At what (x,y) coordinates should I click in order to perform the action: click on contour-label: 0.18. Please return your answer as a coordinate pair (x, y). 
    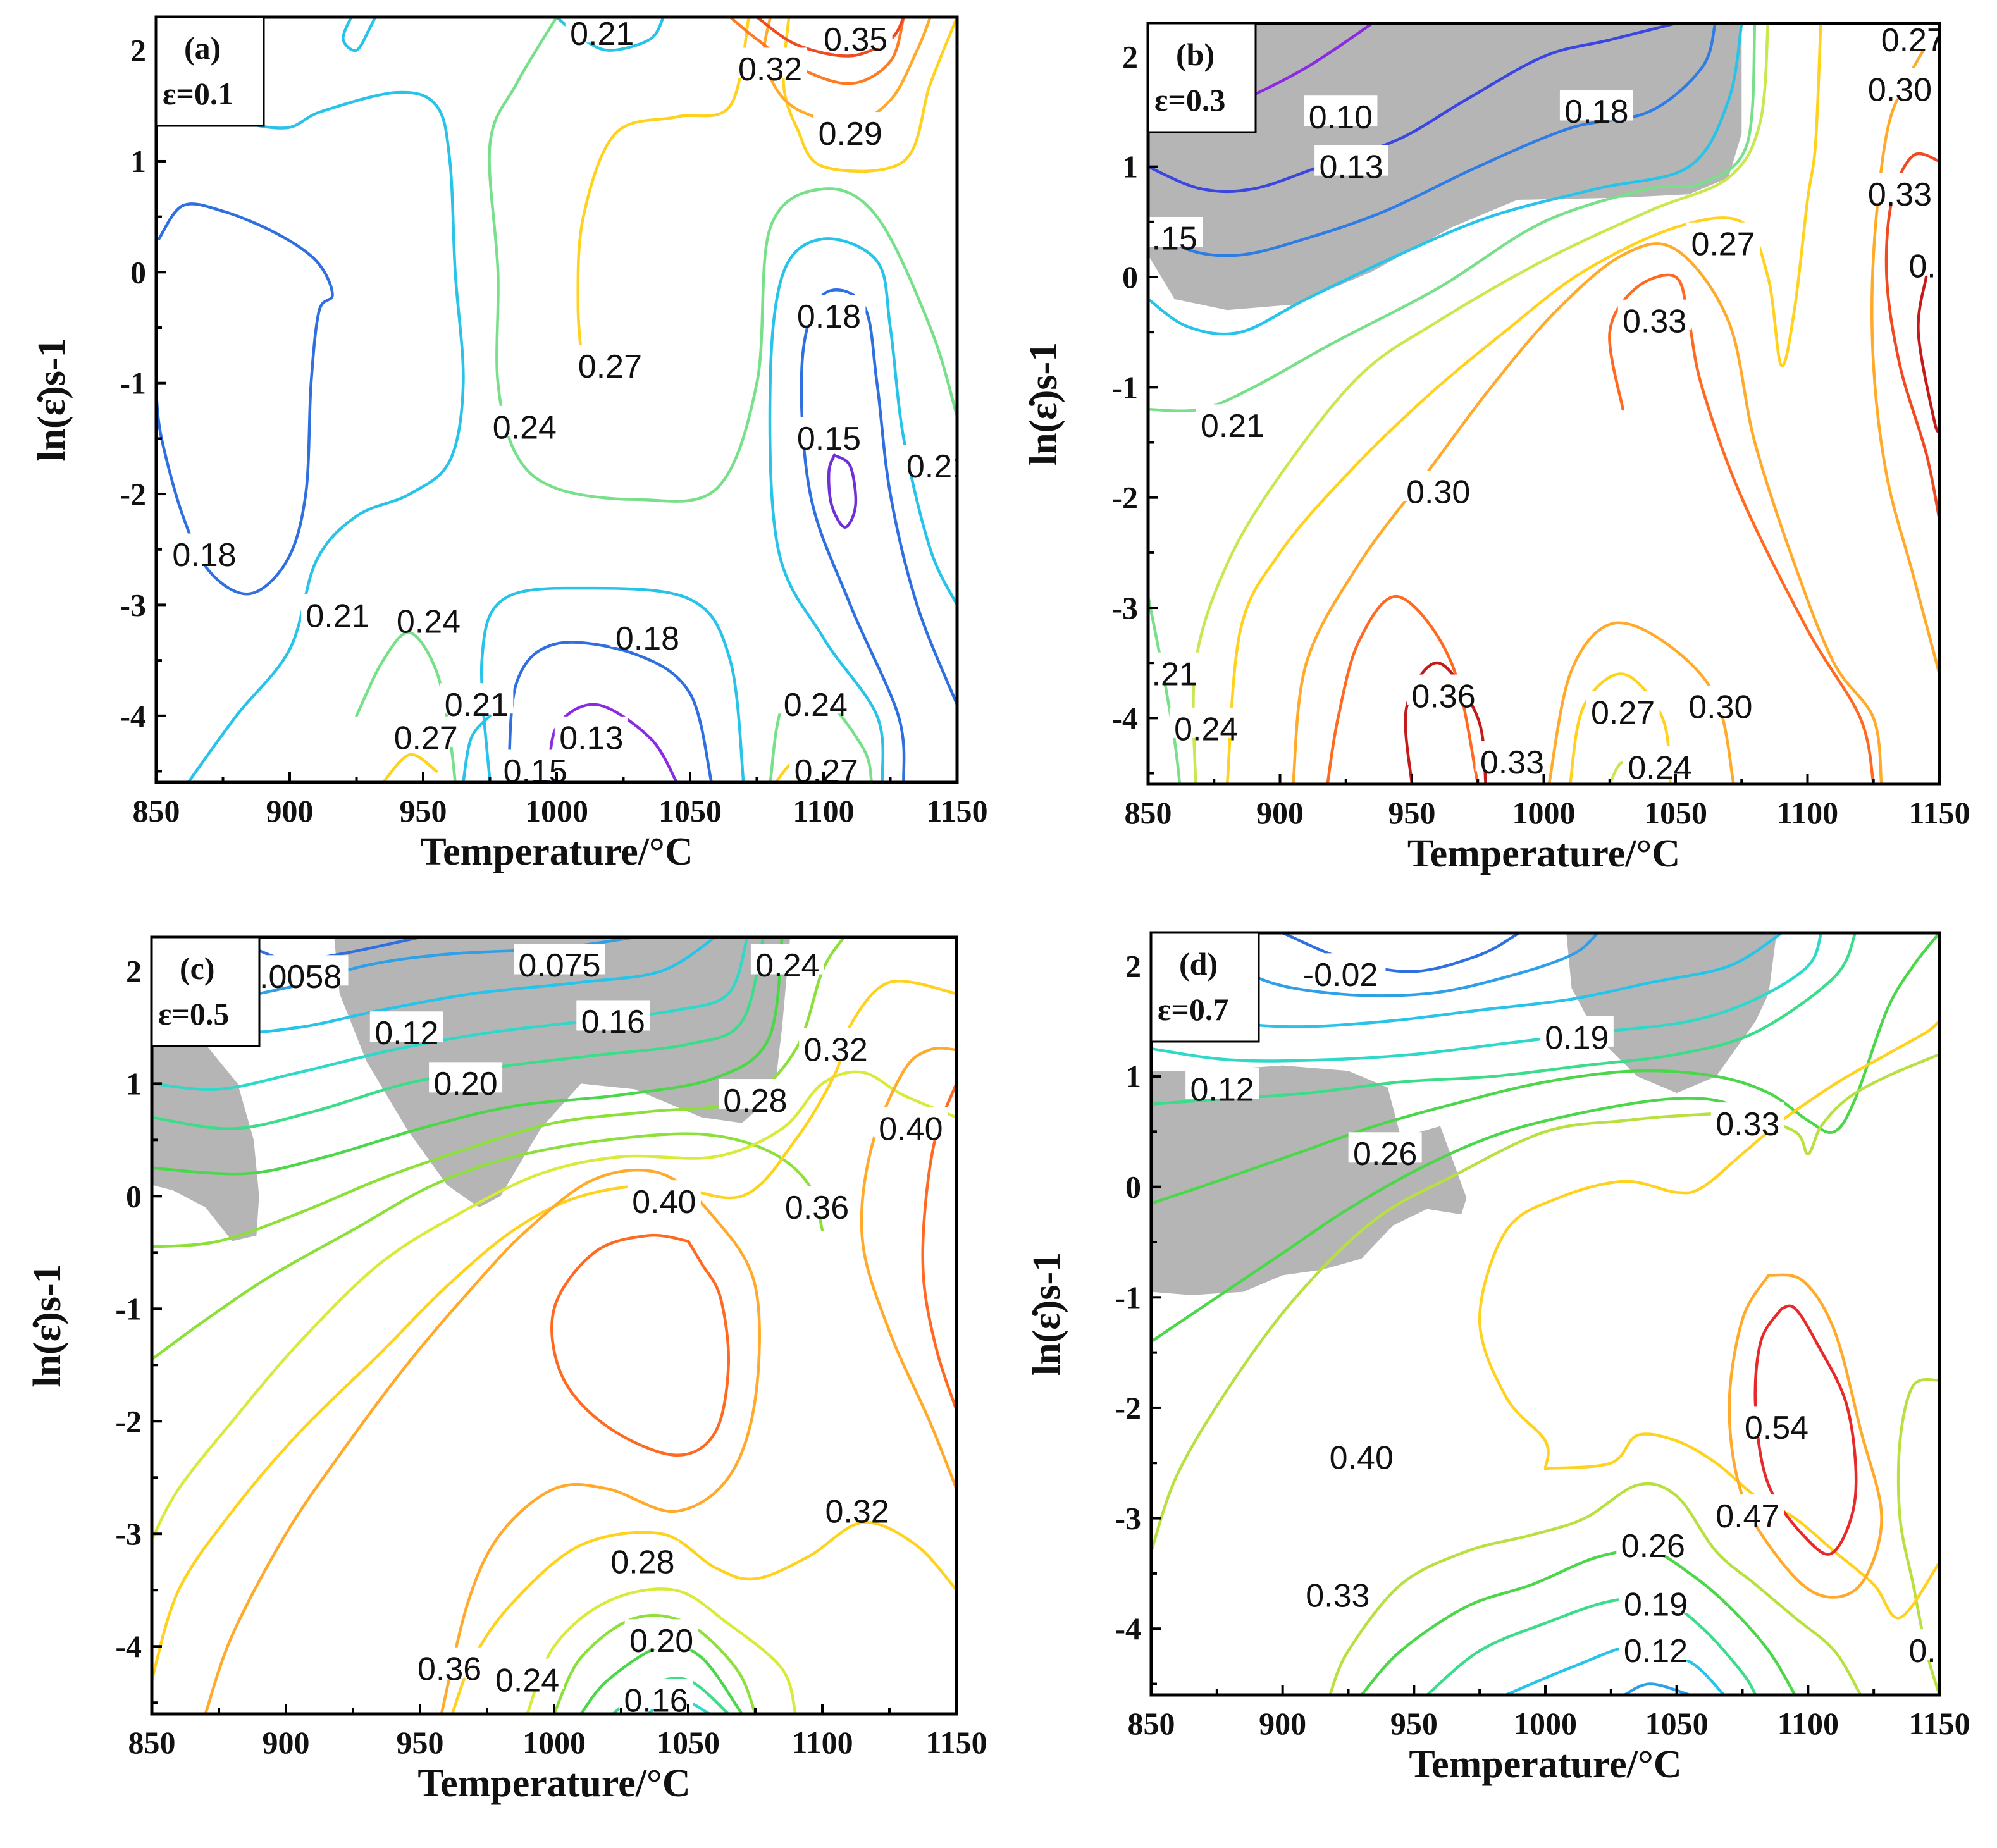
    Looking at the image, I should click on (647, 637).